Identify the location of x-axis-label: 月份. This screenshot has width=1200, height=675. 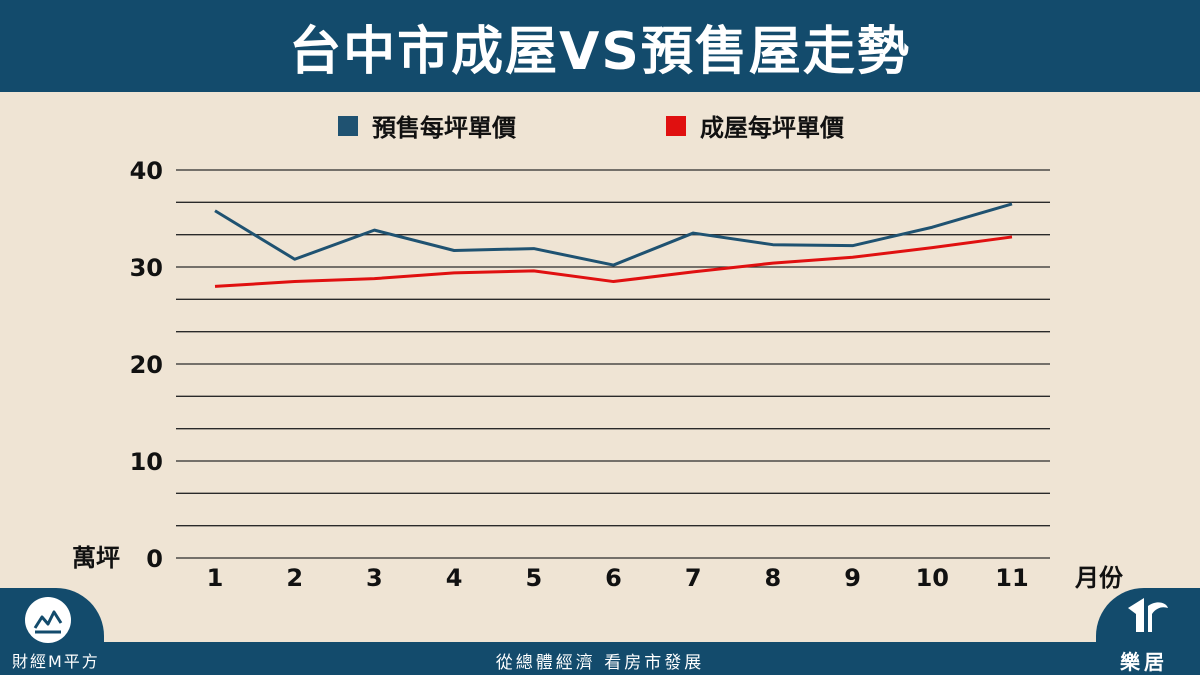
(1099, 578).